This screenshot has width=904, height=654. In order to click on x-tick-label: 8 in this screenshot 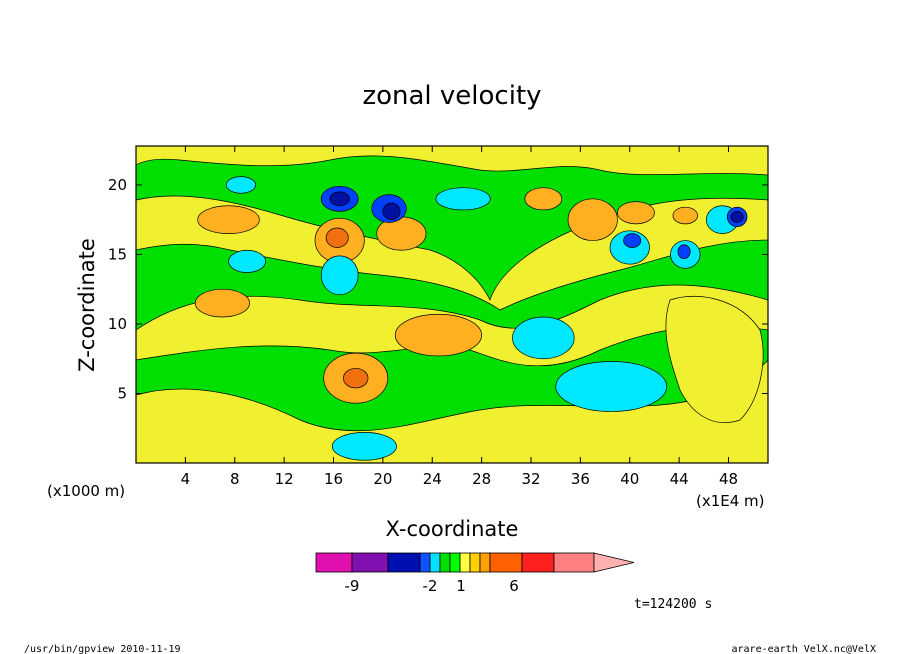, I will do `click(235, 479)`.